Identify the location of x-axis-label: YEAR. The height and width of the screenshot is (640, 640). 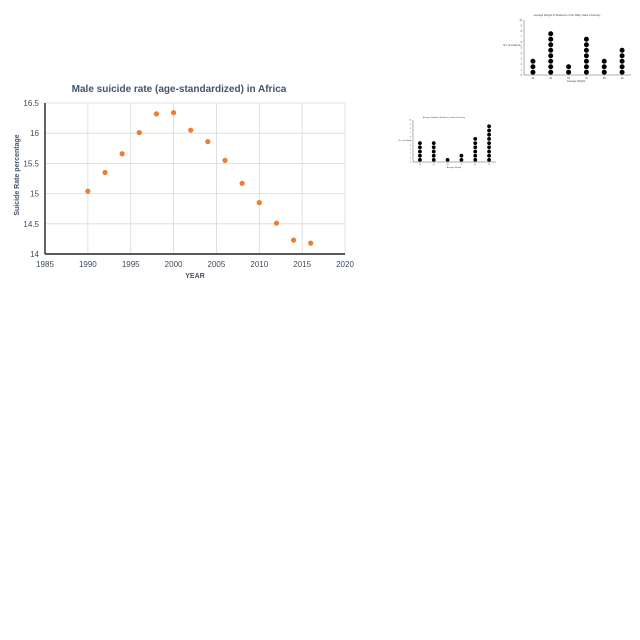
(194, 276).